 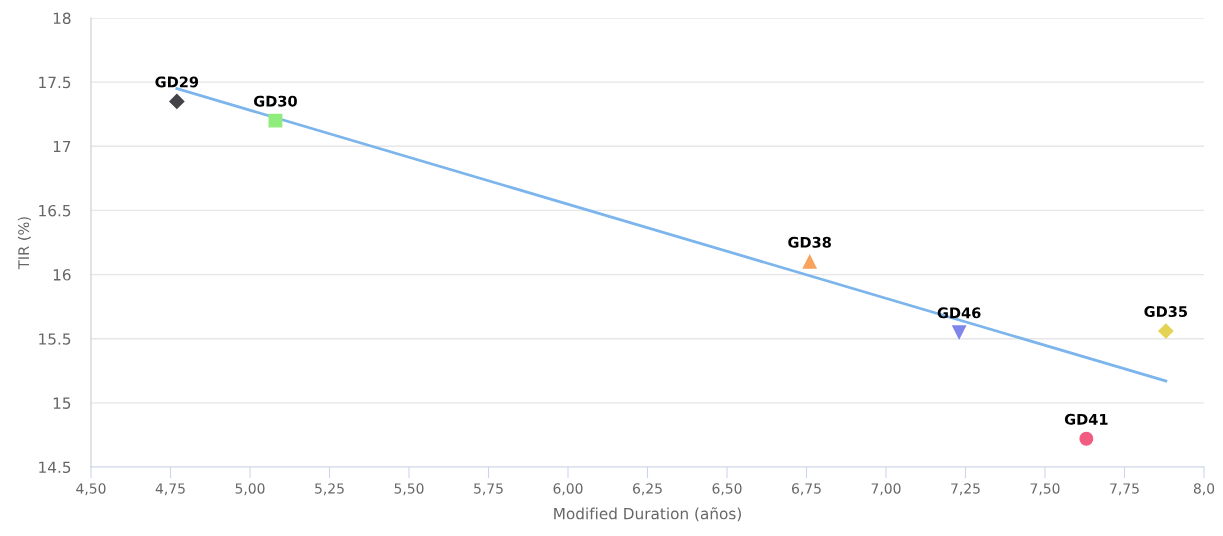 What do you see at coordinates (1086, 419) in the screenshot?
I see `series-label: GD41` at bounding box center [1086, 419].